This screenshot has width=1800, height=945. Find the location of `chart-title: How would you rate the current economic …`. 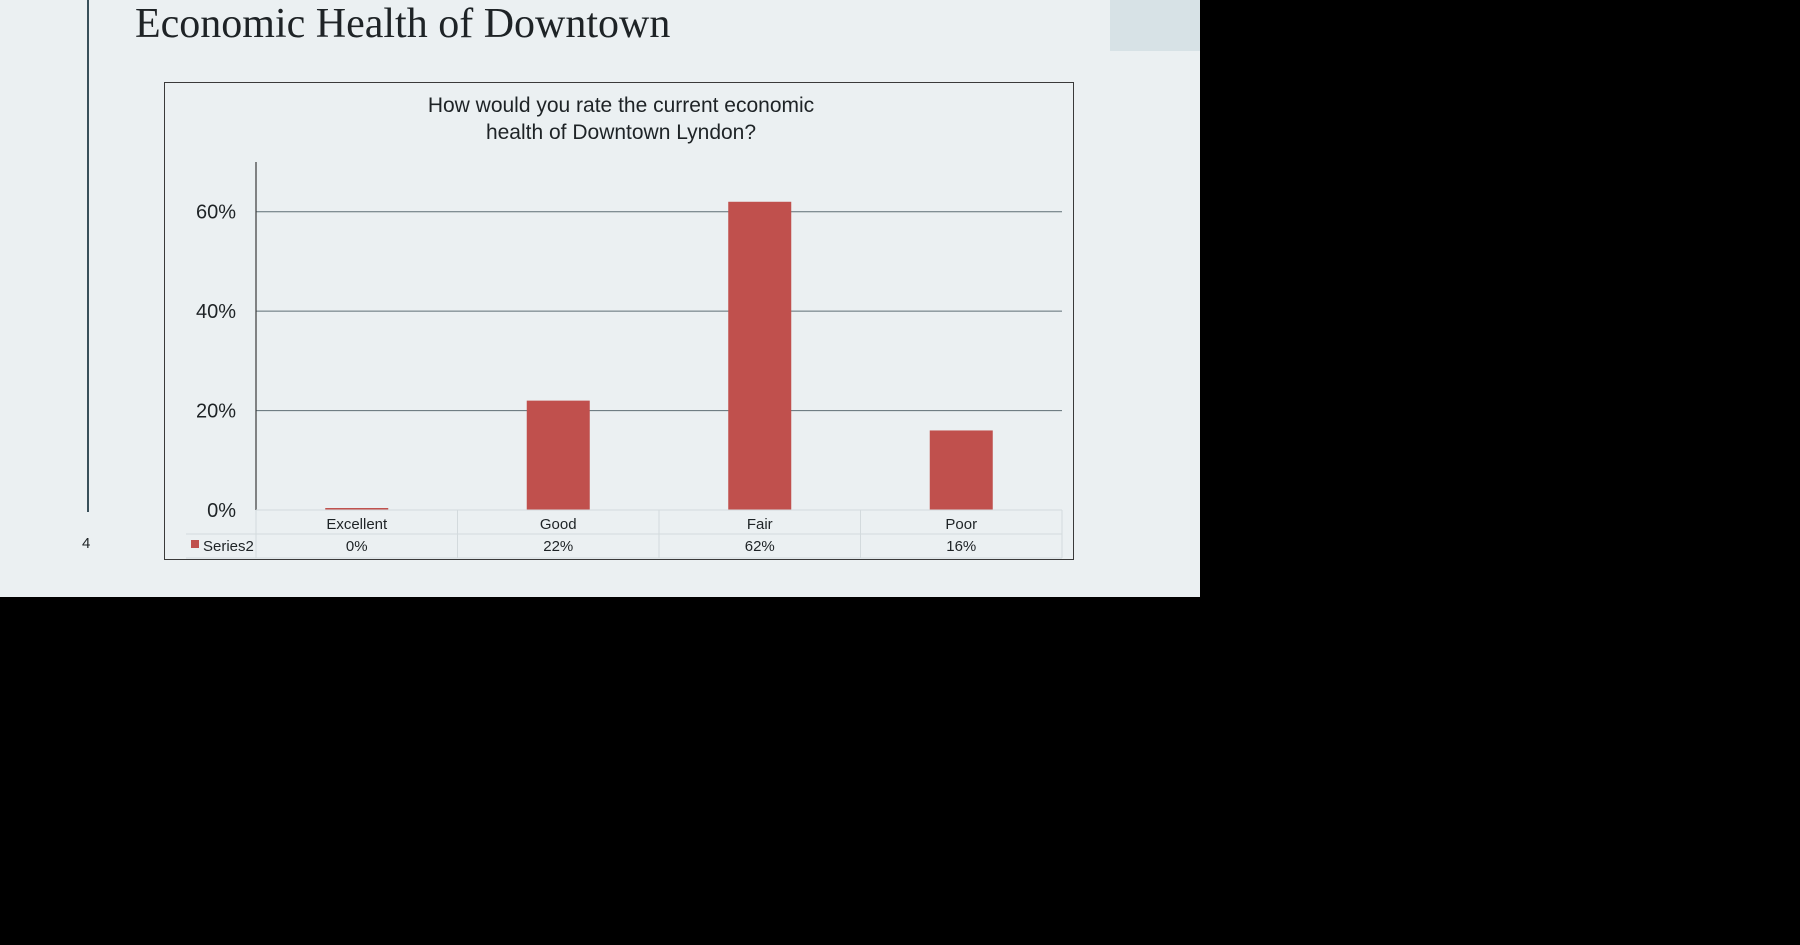

chart-title: How would you rate the current economic … is located at coordinates (621, 119).